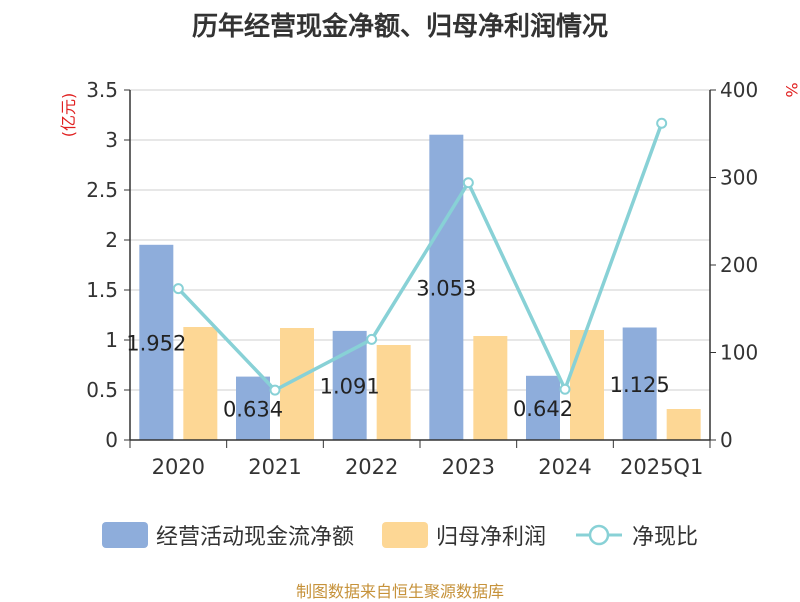 The image size is (800, 602). I want to click on x-tick-label: 2023, so click(468, 467).